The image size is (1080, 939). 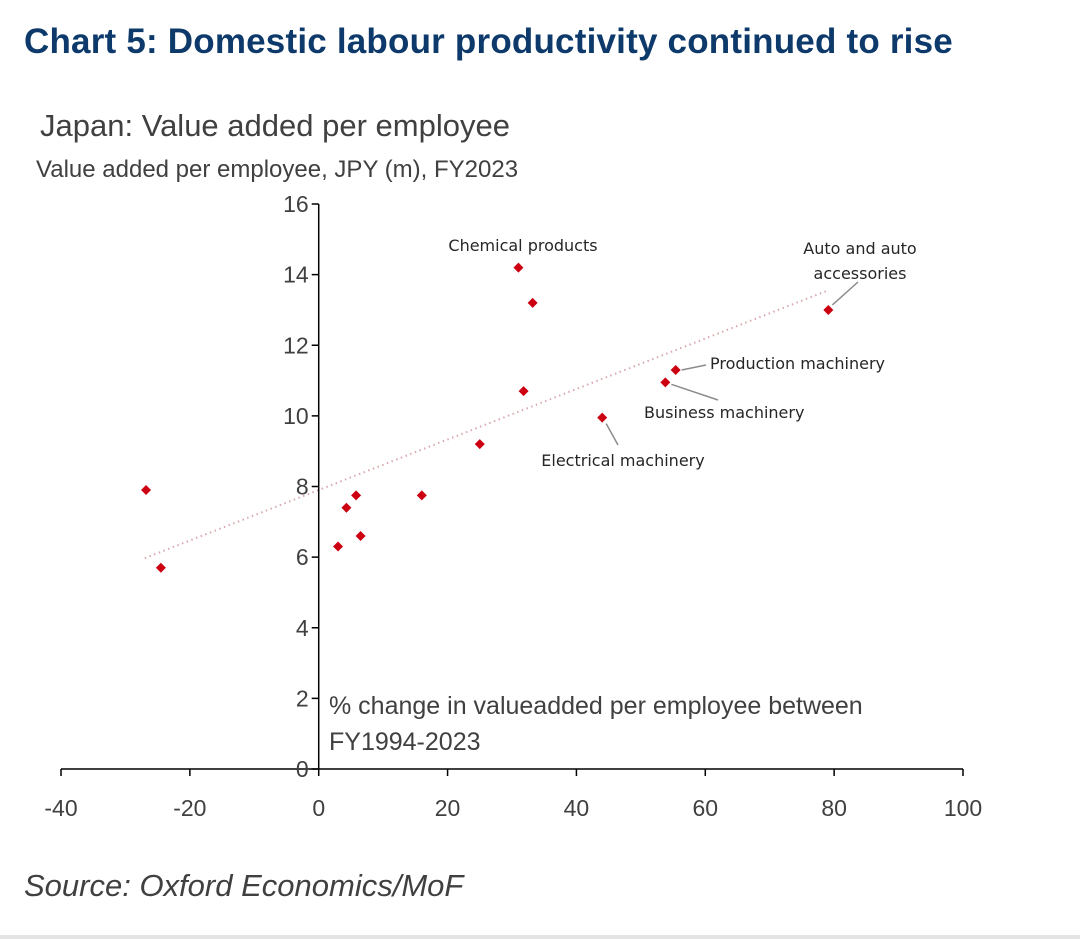 I want to click on y-tick-label: 12, so click(x=296, y=345).